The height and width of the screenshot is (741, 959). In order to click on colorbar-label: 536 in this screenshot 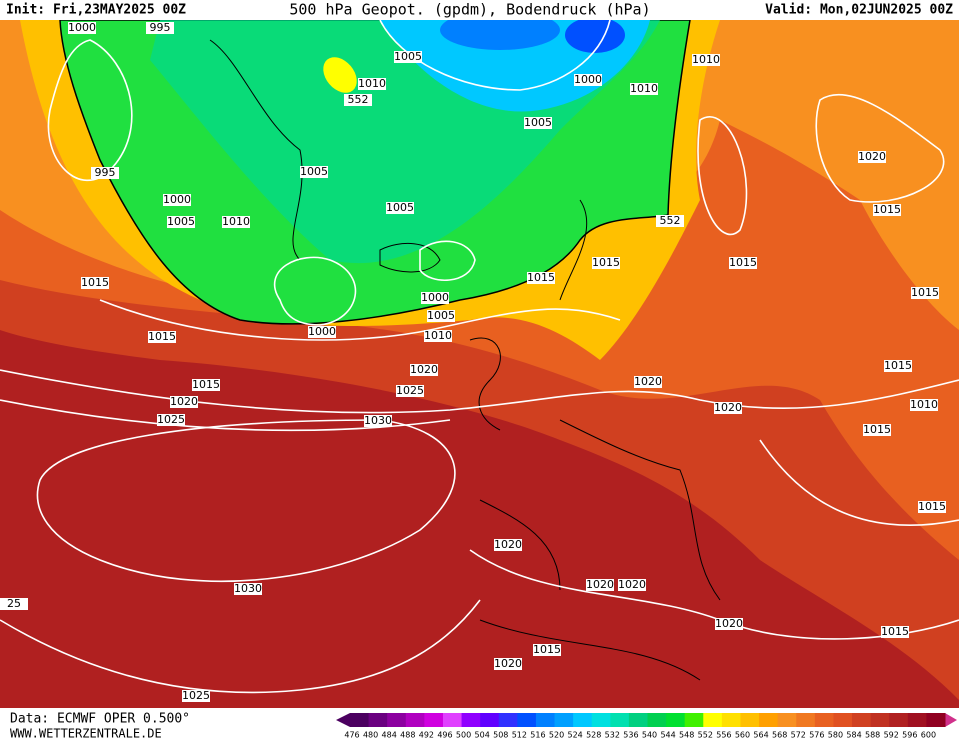, I will do `click(630, 735)`.